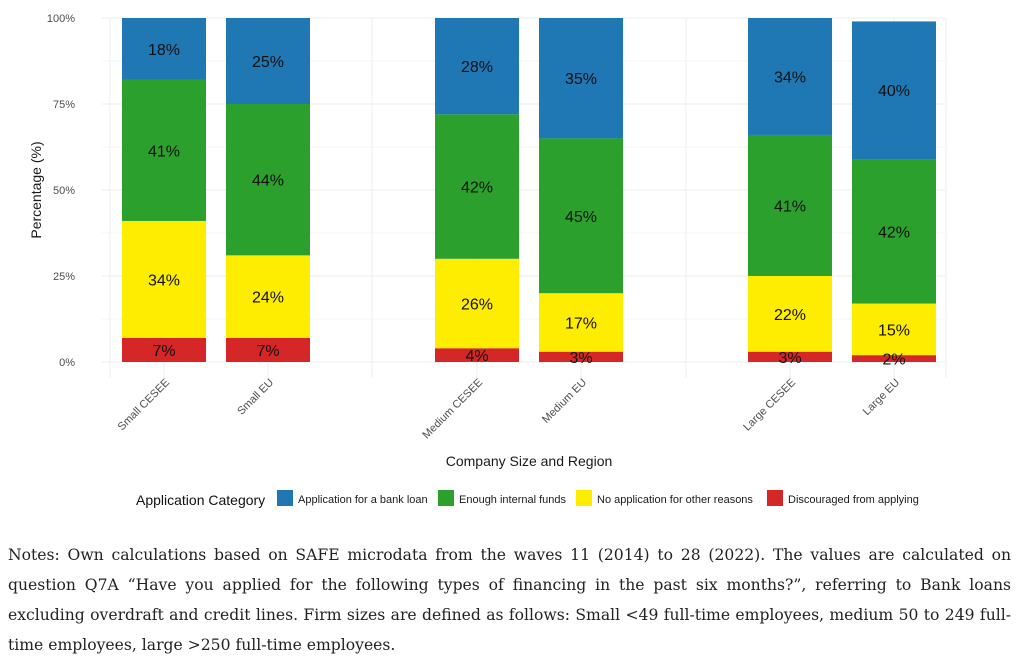 Image resolution: width=1021 pixels, height=666 pixels. I want to click on data-label: 2%, so click(893, 360).